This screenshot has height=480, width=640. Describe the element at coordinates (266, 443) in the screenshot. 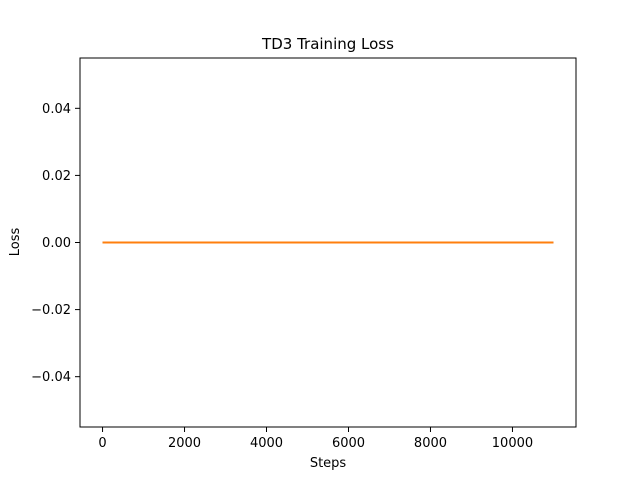

I see `x-tick-label: 4000` at that location.